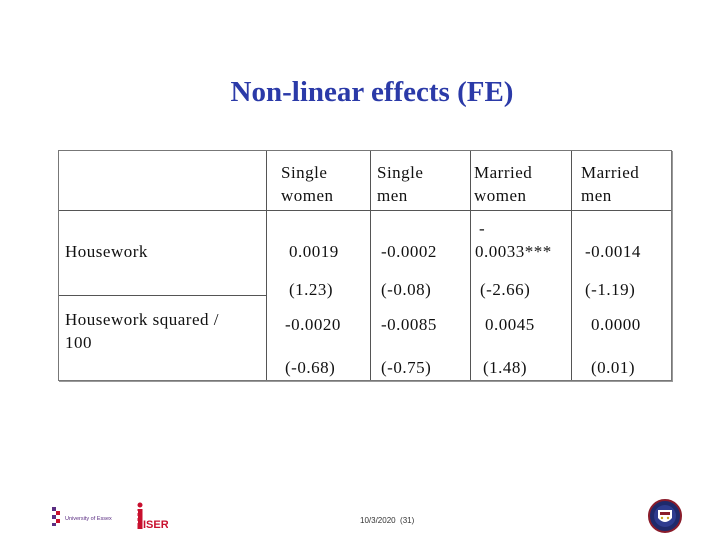 The height and width of the screenshot is (540, 720). Describe the element at coordinates (387, 520) in the screenshot. I see `footer-date: 10/3/2020 (31)` at that location.